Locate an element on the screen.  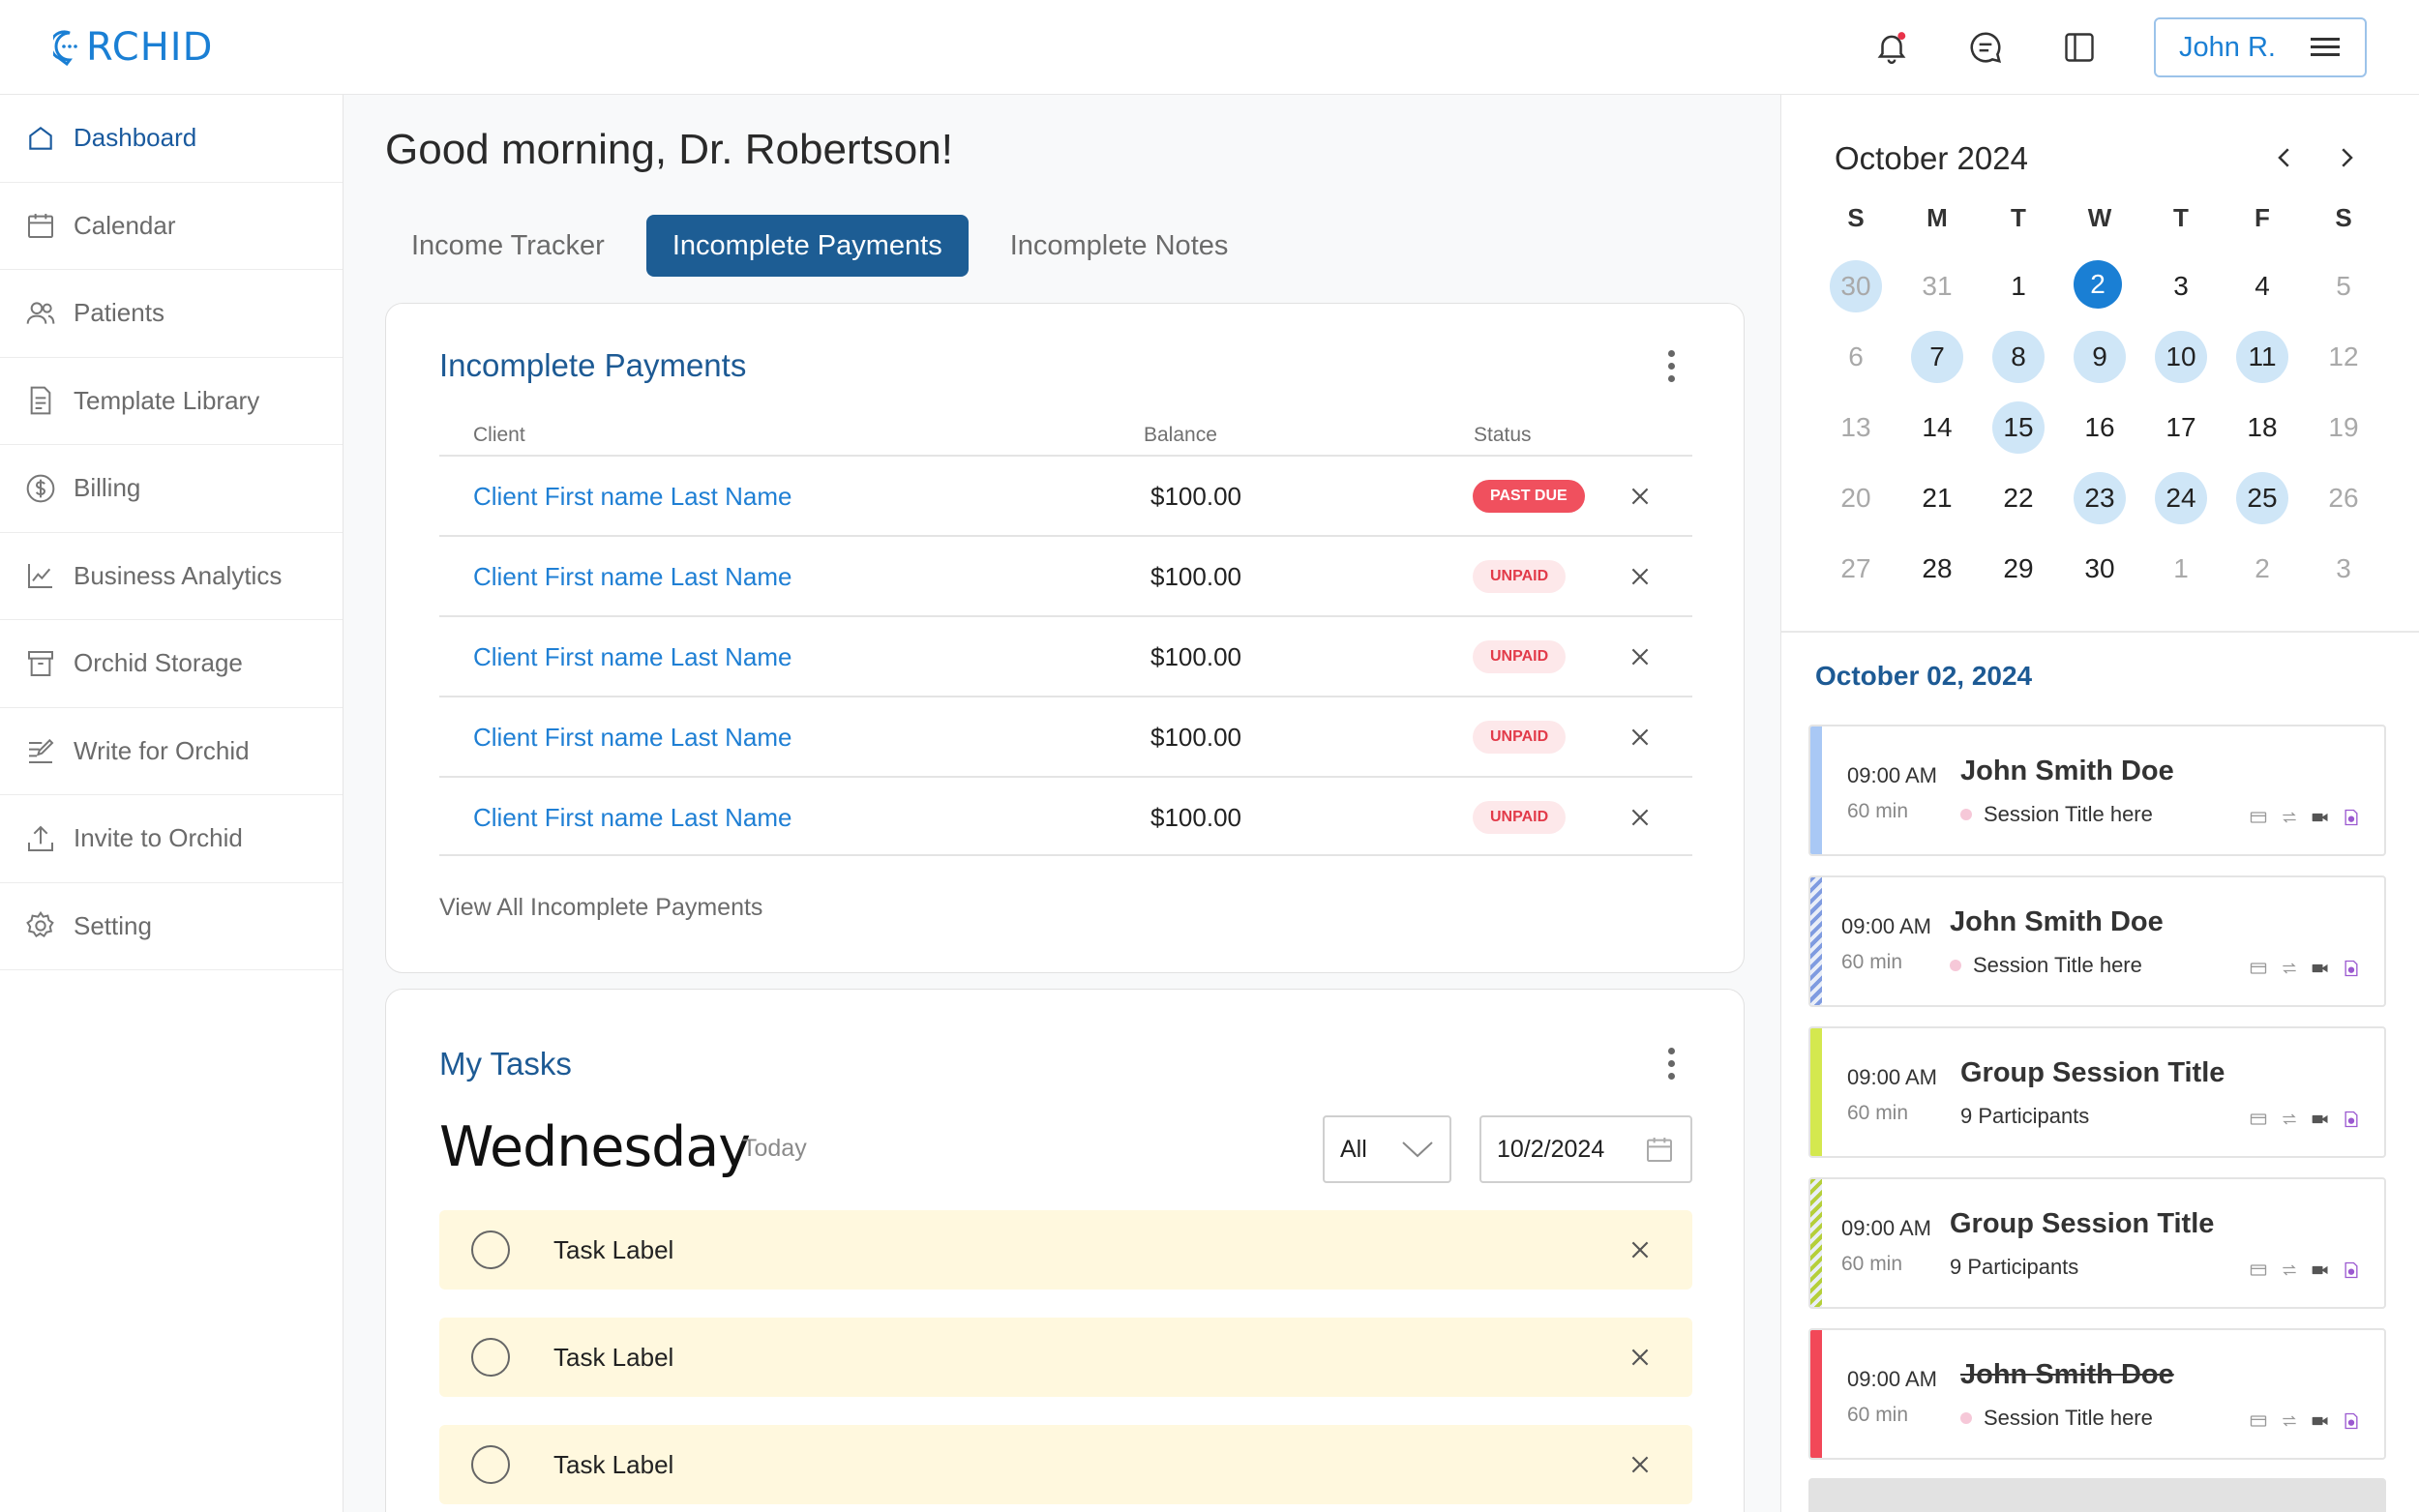
calendar-day: 5 is located at coordinates (2344, 286).